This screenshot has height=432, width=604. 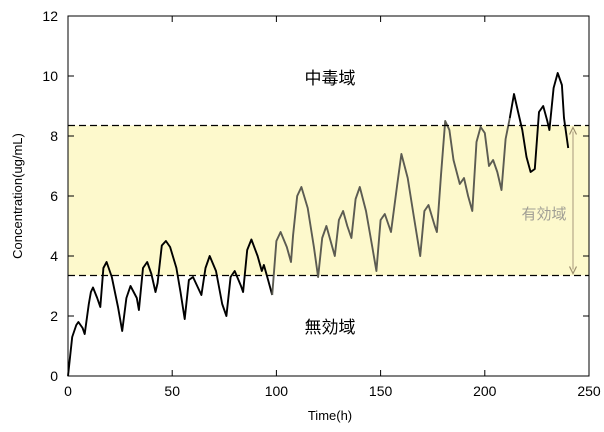 I want to click on x-tick-label: 200, so click(x=485, y=391).